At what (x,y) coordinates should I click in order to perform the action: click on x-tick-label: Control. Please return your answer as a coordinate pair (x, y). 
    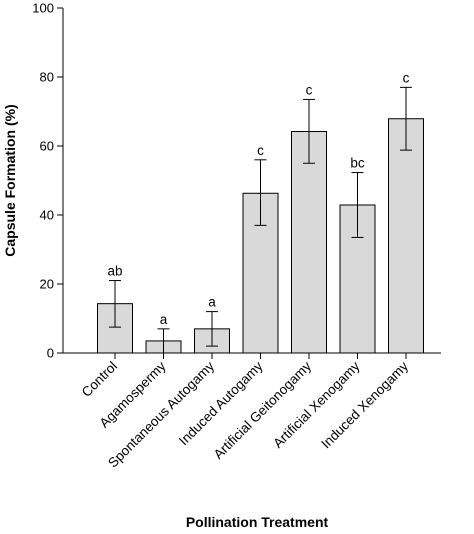
    Looking at the image, I should click on (99, 379).